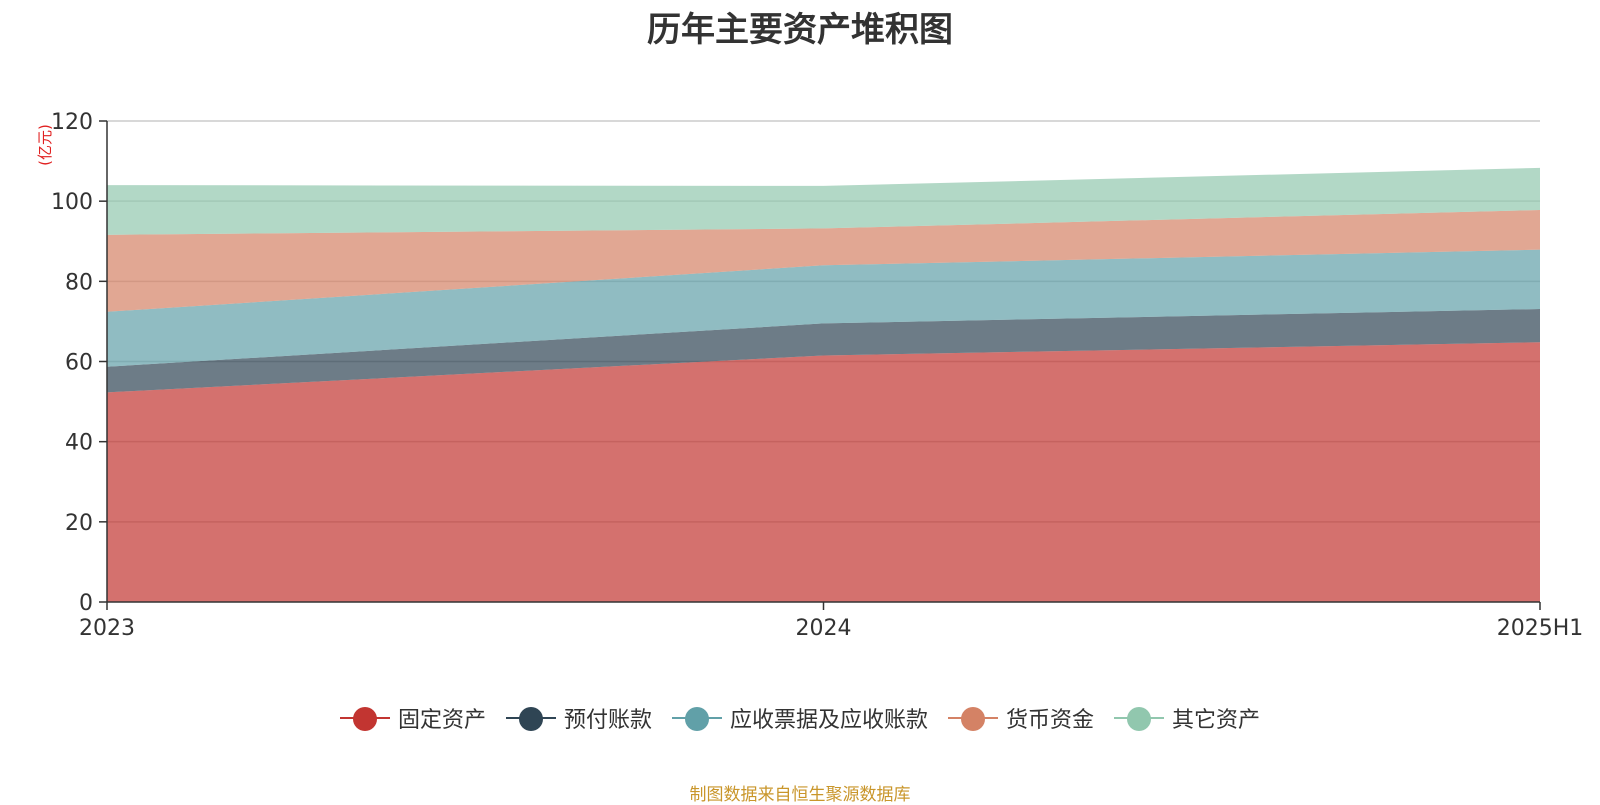 The width and height of the screenshot is (1600, 805). Describe the element at coordinates (607, 720) in the screenshot. I see `legend-label: 预付账款` at that location.